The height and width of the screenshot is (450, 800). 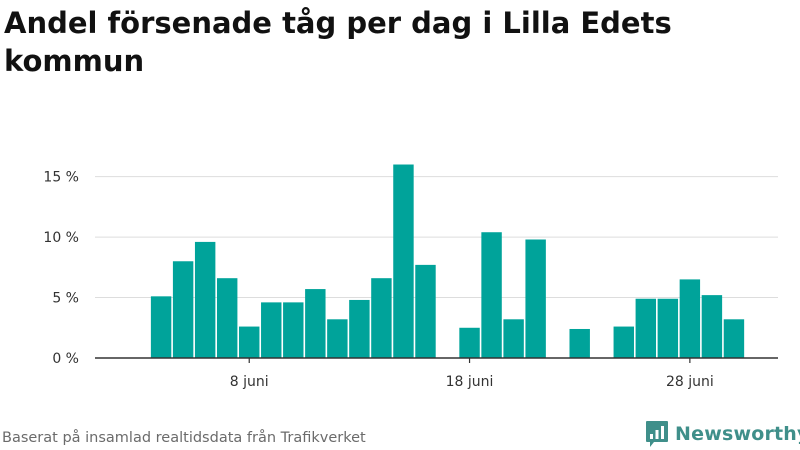 I want to click on brand-logo-link: Newsworthy, so click(x=722, y=434).